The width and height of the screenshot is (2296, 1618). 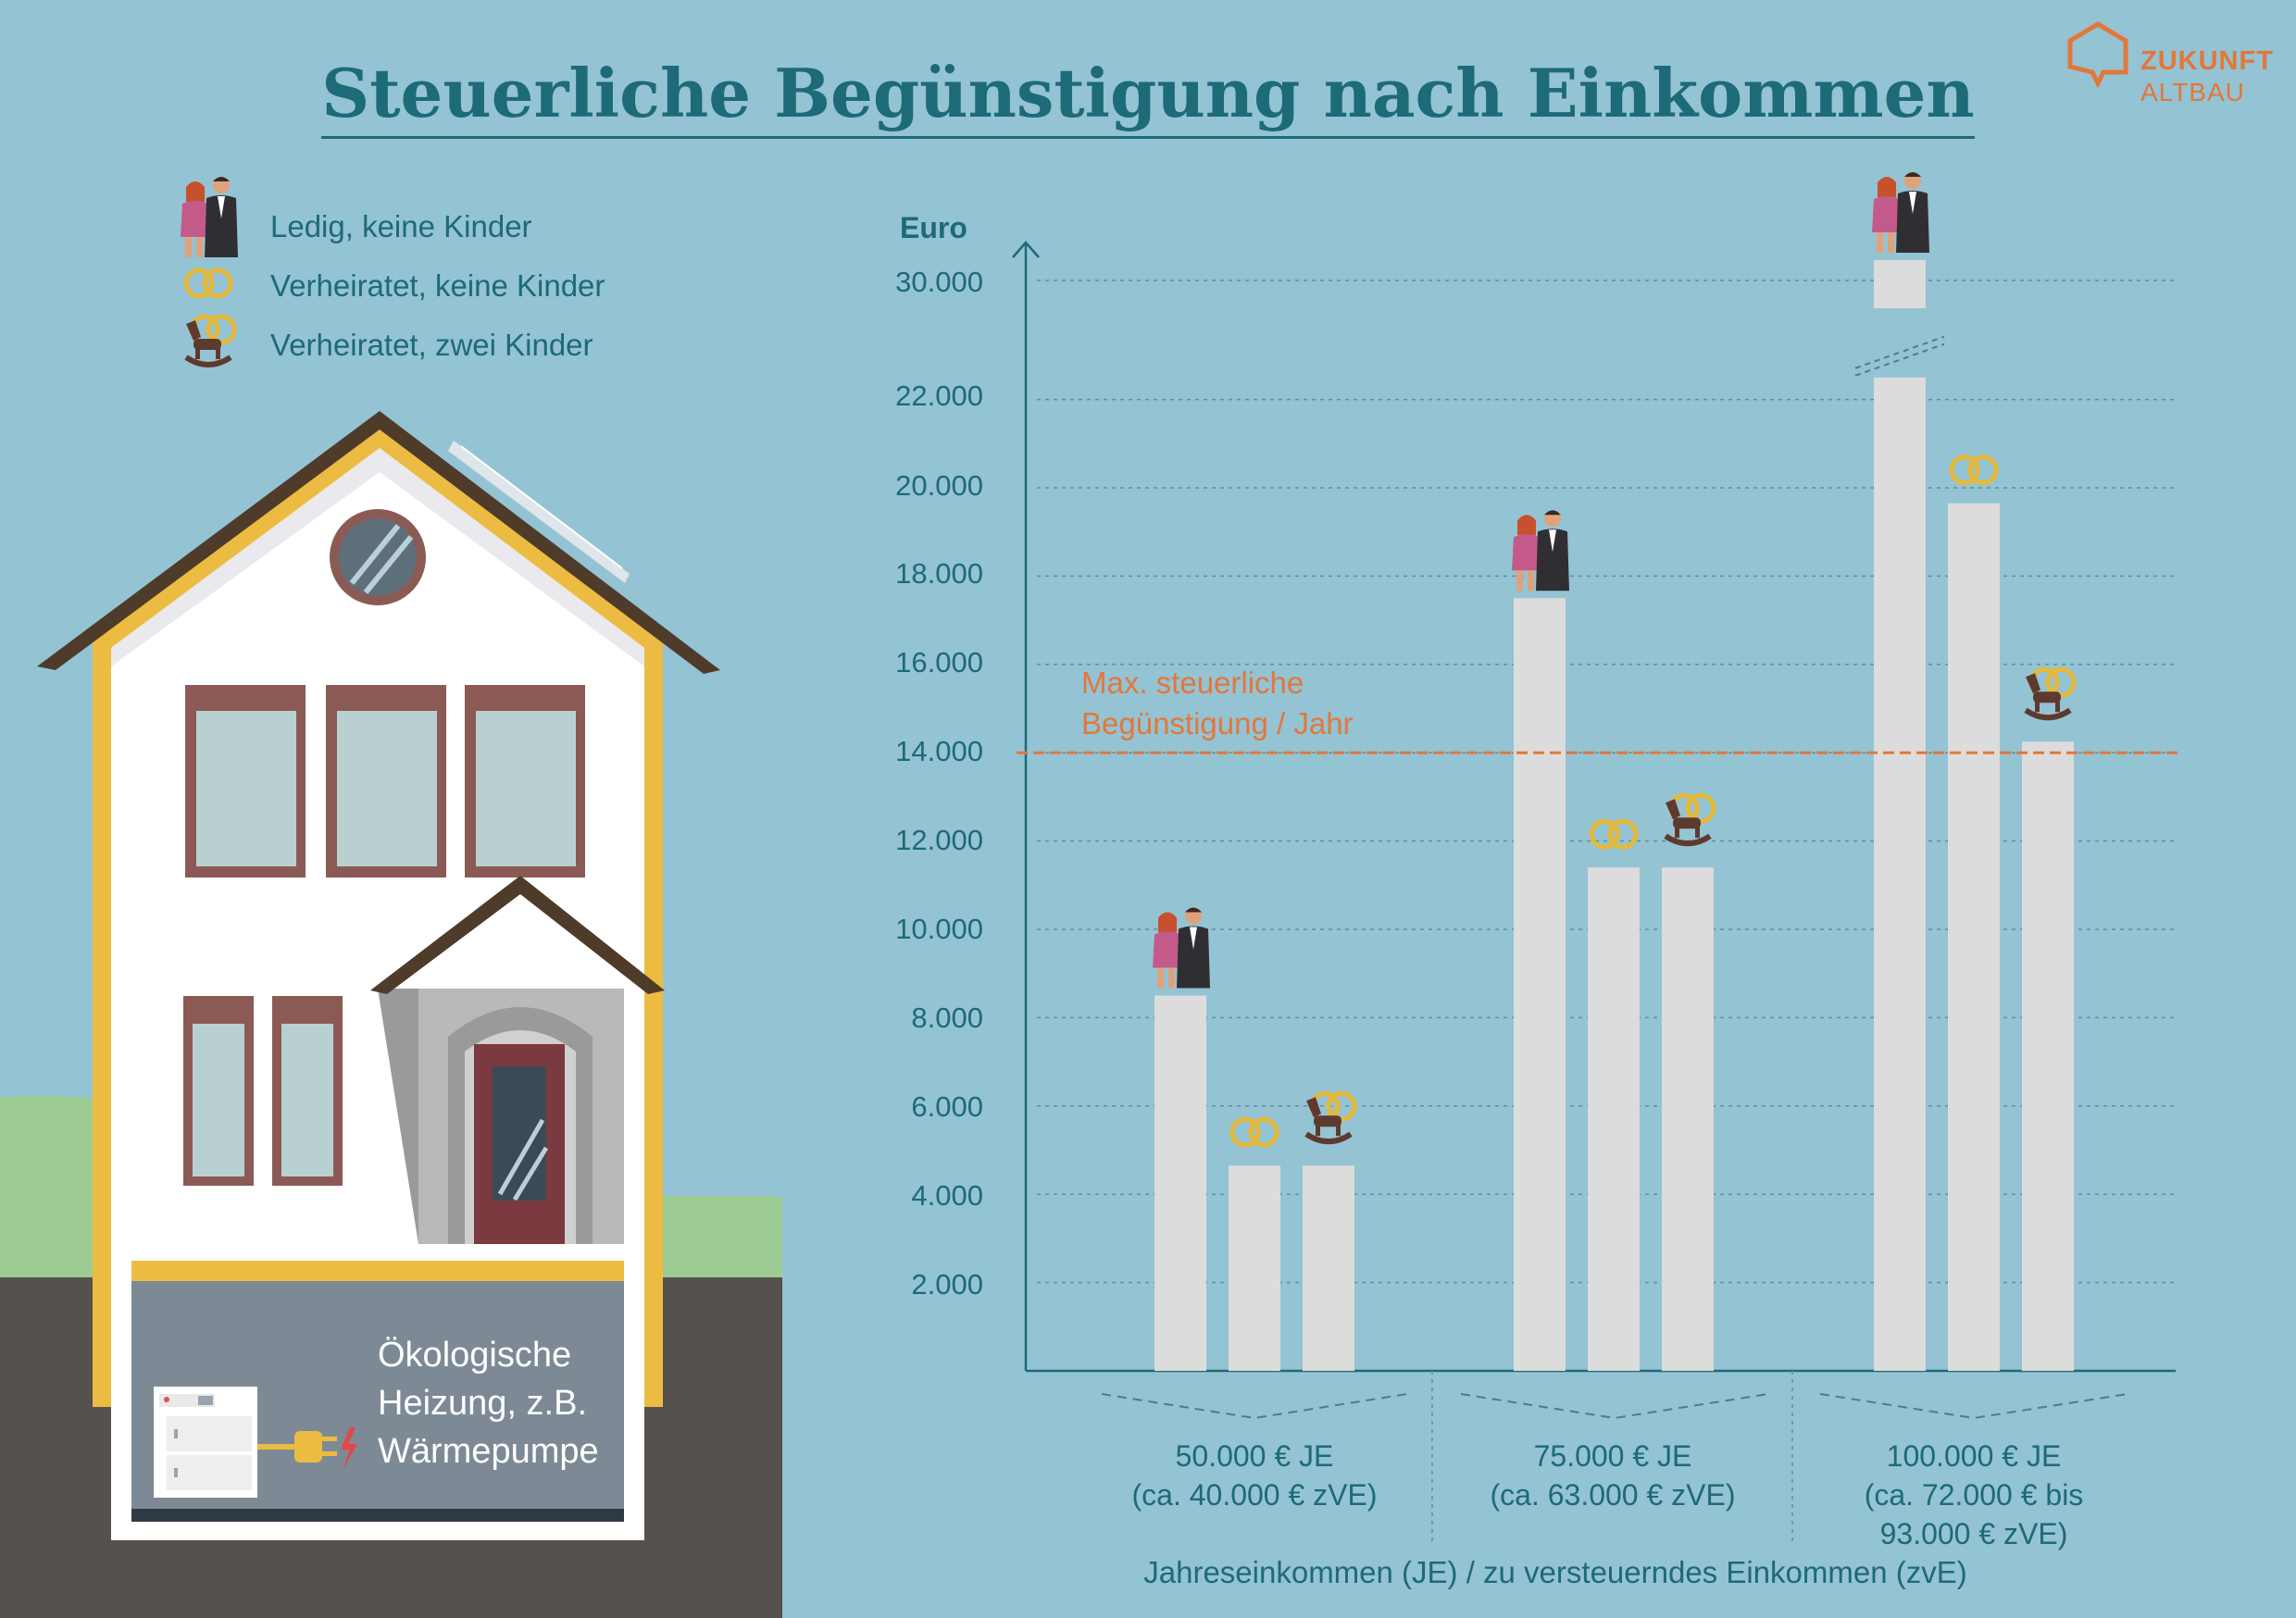 I want to click on category-50k-line1: 50.000 € JE, so click(x=1254, y=1456).